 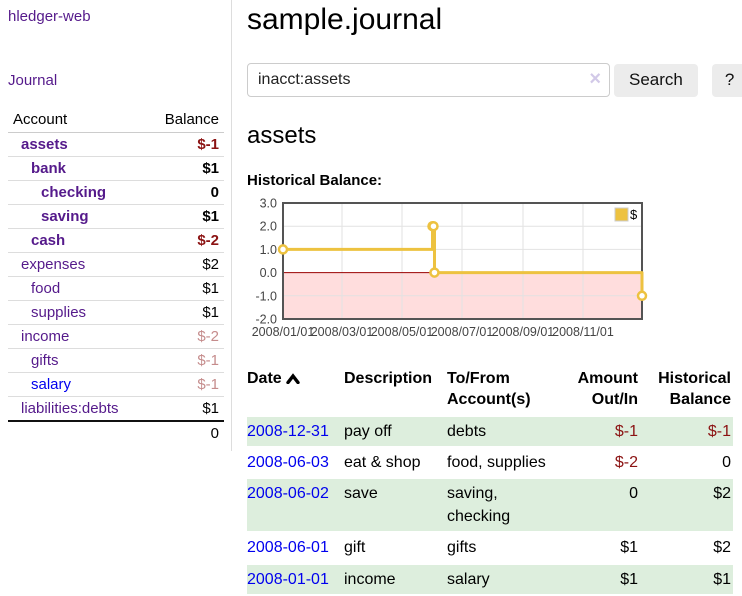 What do you see at coordinates (597, 505) in the screenshot?
I see `transaction-amount: 0` at bounding box center [597, 505].